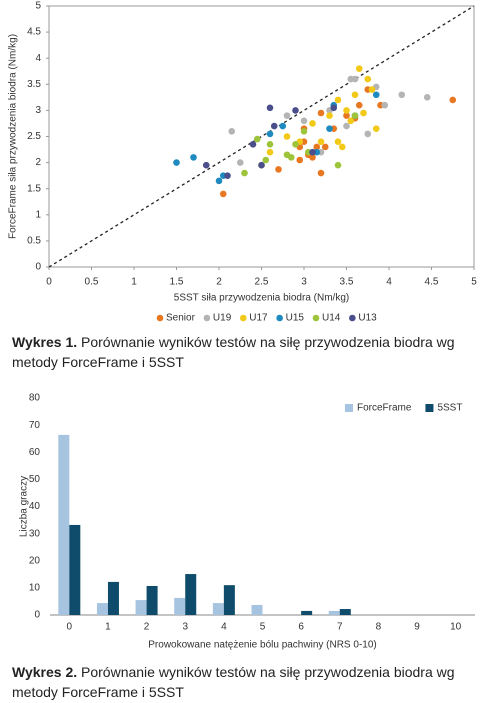 The image size is (484, 703). I want to click on x-tick-label: 8, so click(379, 627).